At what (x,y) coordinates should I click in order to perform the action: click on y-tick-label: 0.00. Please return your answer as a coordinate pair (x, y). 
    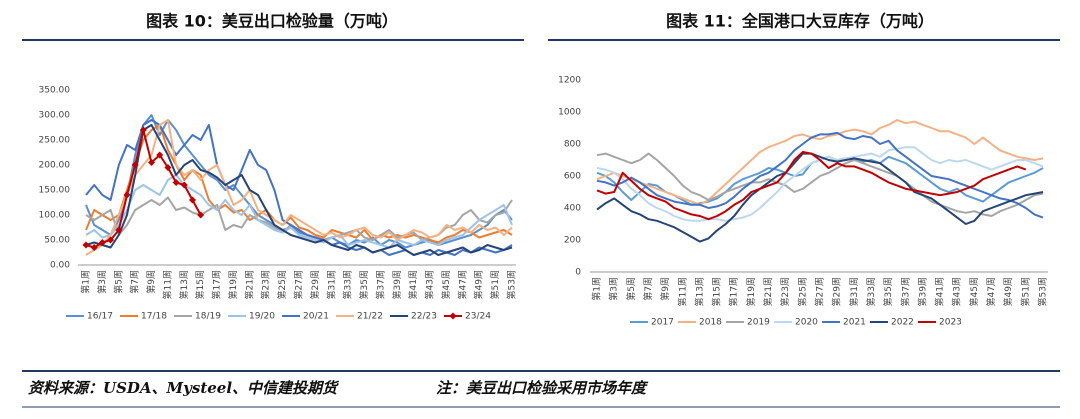
    Looking at the image, I should click on (60, 266).